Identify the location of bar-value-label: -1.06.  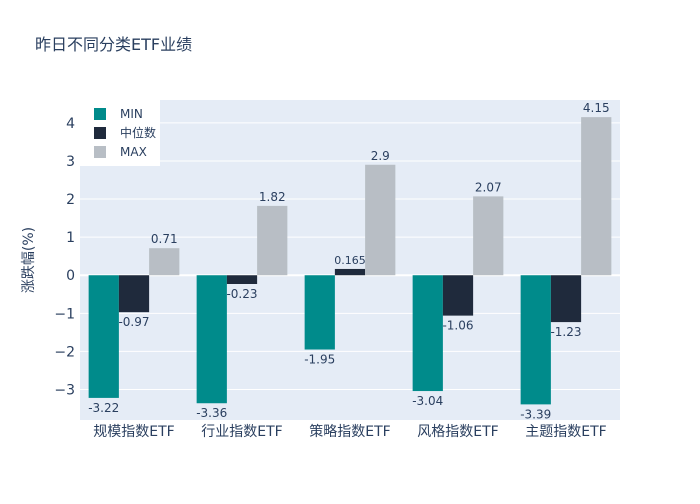
(457, 326).